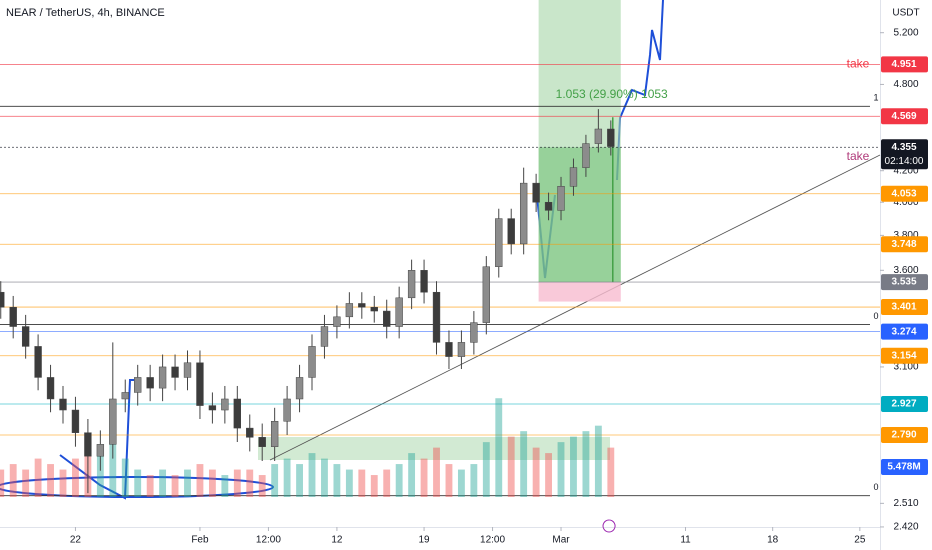 This screenshot has width=932, height=550. I want to click on price-badge-label: 3.748, so click(903, 244).